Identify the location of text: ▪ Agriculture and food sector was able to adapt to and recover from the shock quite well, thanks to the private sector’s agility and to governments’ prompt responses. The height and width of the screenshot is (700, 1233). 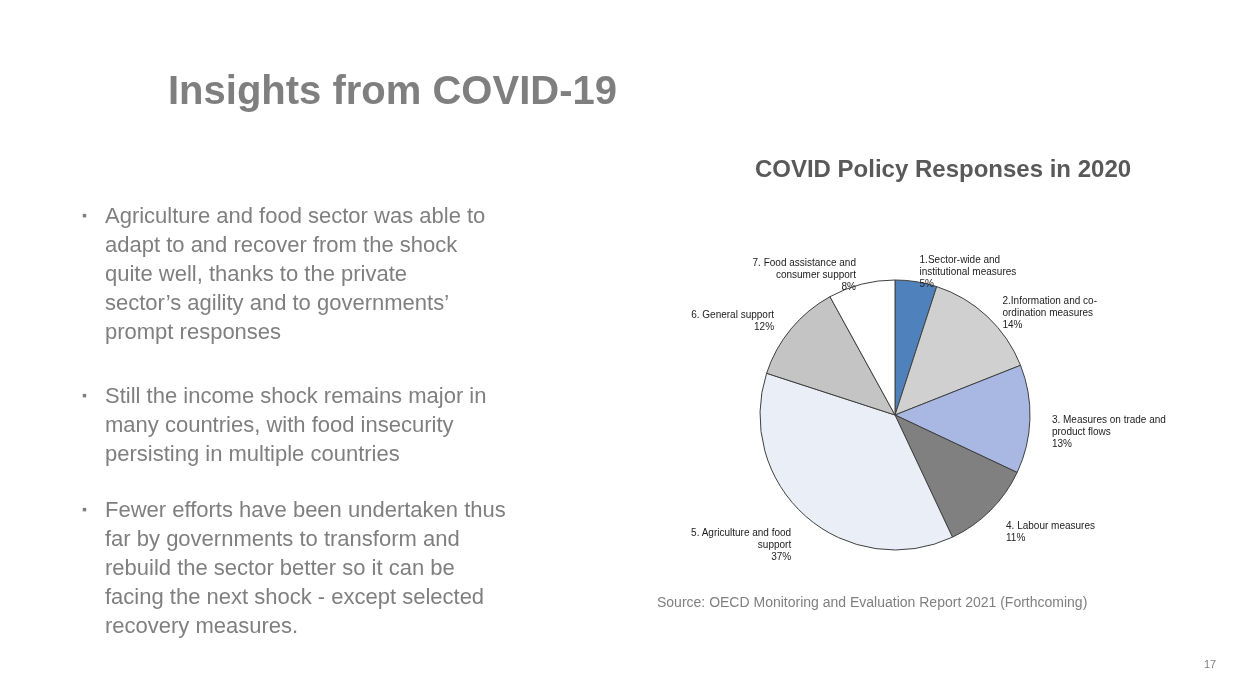
(284, 273).